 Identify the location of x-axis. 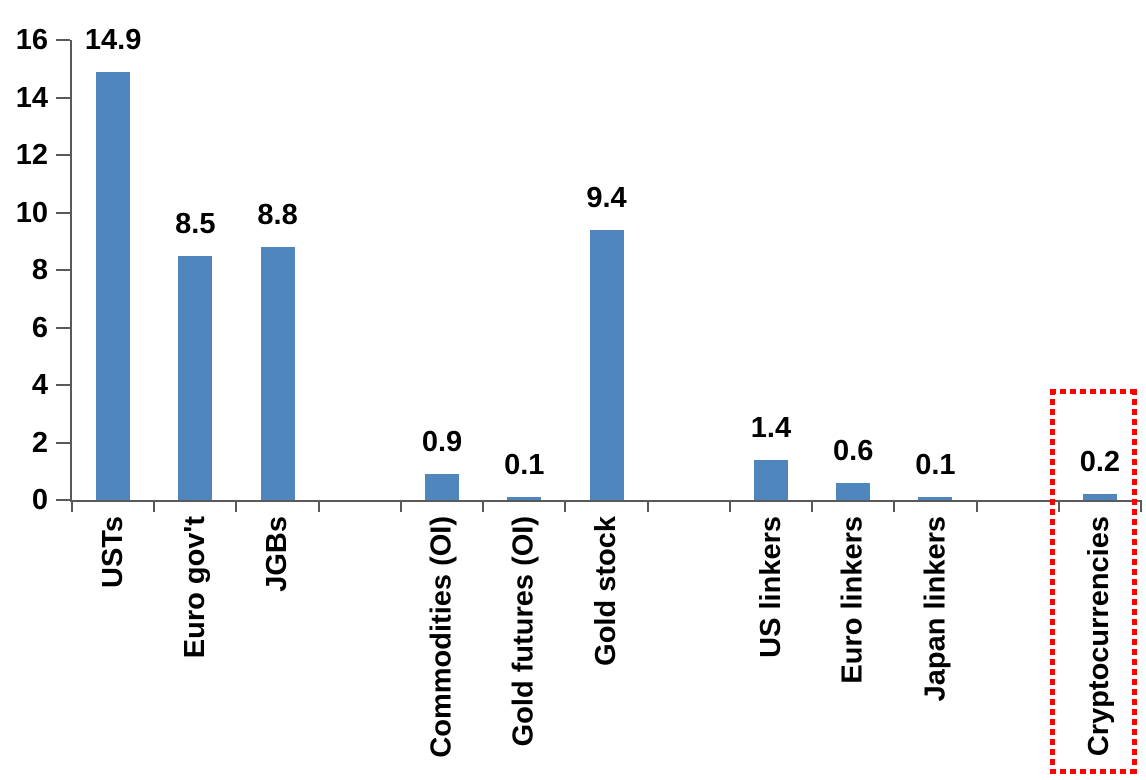
(605, 501).